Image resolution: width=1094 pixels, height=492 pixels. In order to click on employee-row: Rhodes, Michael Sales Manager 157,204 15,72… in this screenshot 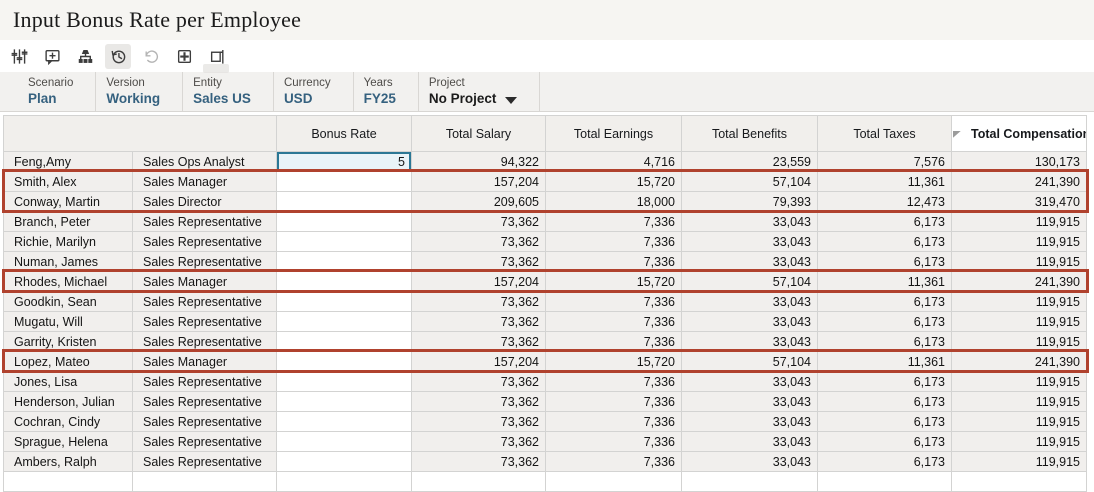, I will do `click(545, 281)`.